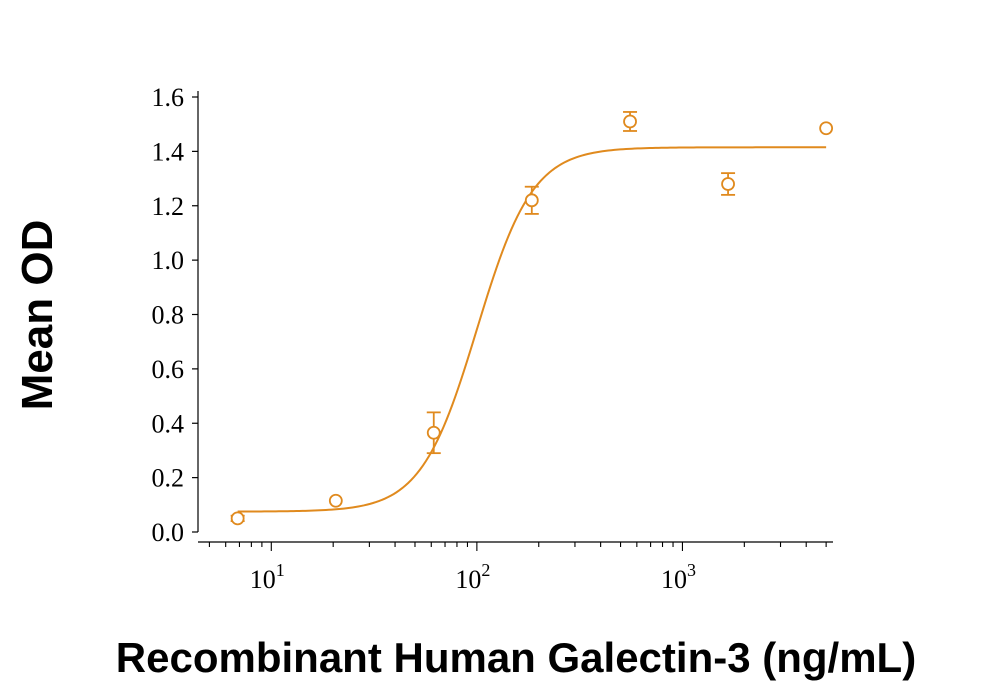 The height and width of the screenshot is (686, 994). Describe the element at coordinates (168, 260) in the screenshot. I see `y-tick-label: 1.0` at that location.